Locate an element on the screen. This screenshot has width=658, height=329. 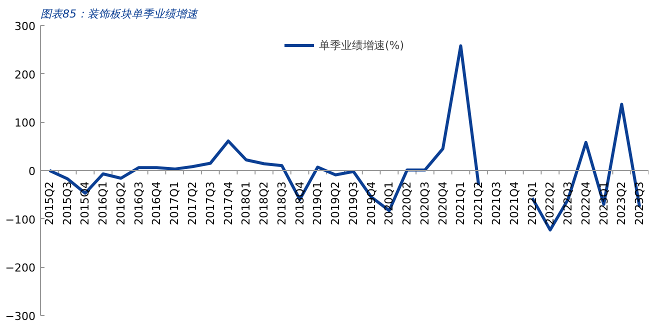
x-tick-label: 2017Q2 is located at coordinates (192, 203).